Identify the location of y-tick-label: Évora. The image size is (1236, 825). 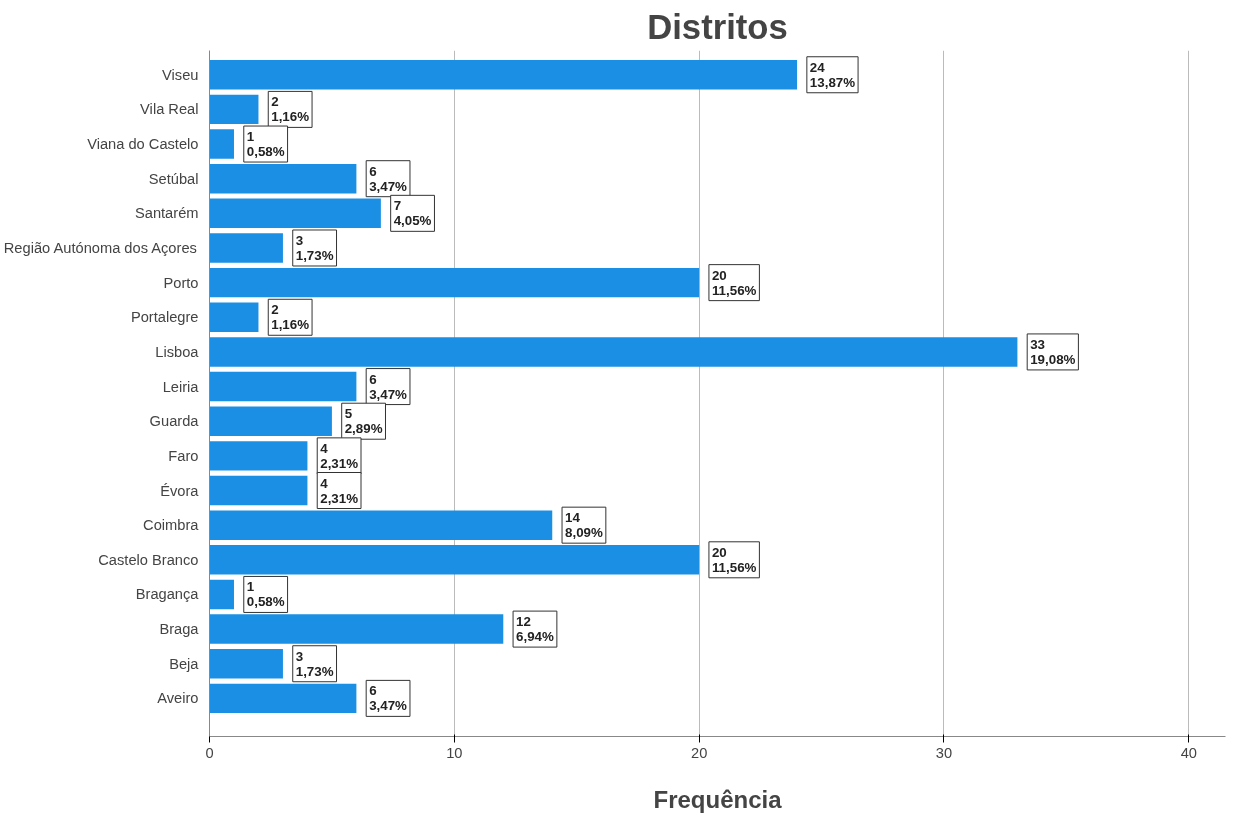
(180, 490).